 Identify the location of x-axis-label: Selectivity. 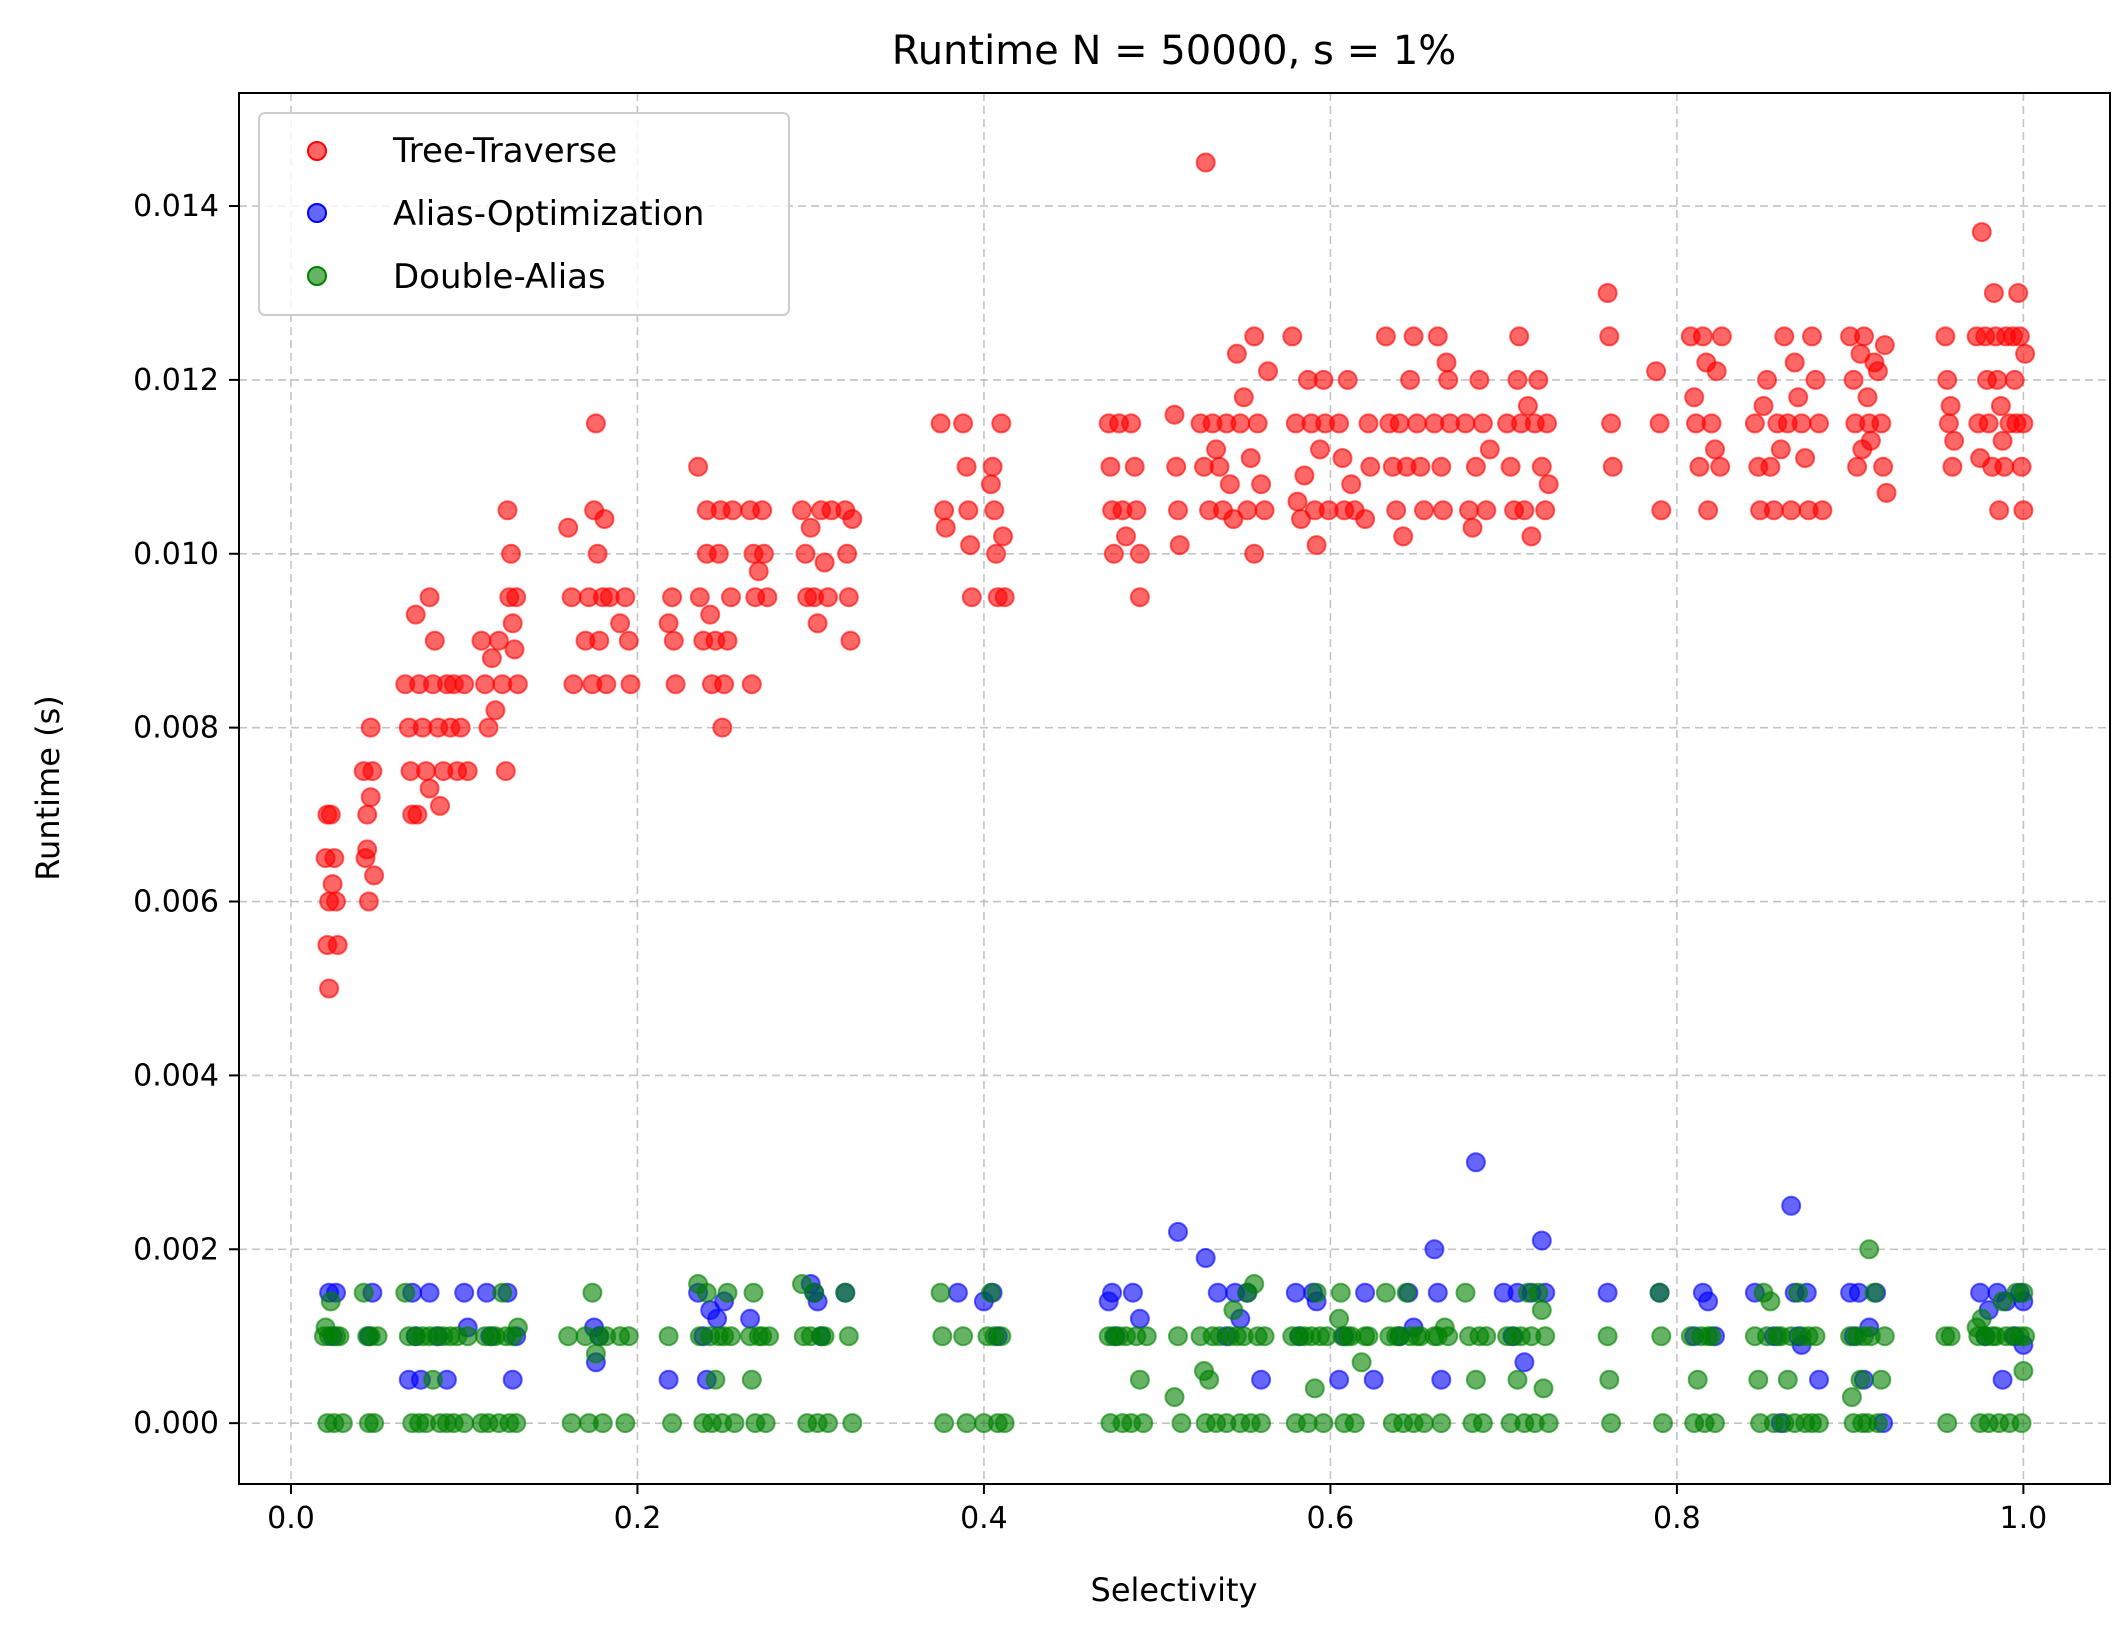
(1174, 1590).